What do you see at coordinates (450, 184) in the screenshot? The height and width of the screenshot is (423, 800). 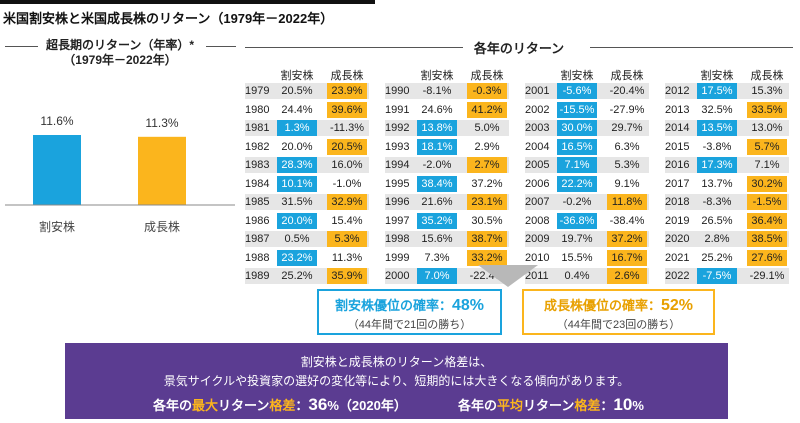 I see `table-row: 1995 38.4% 37.2%` at bounding box center [450, 184].